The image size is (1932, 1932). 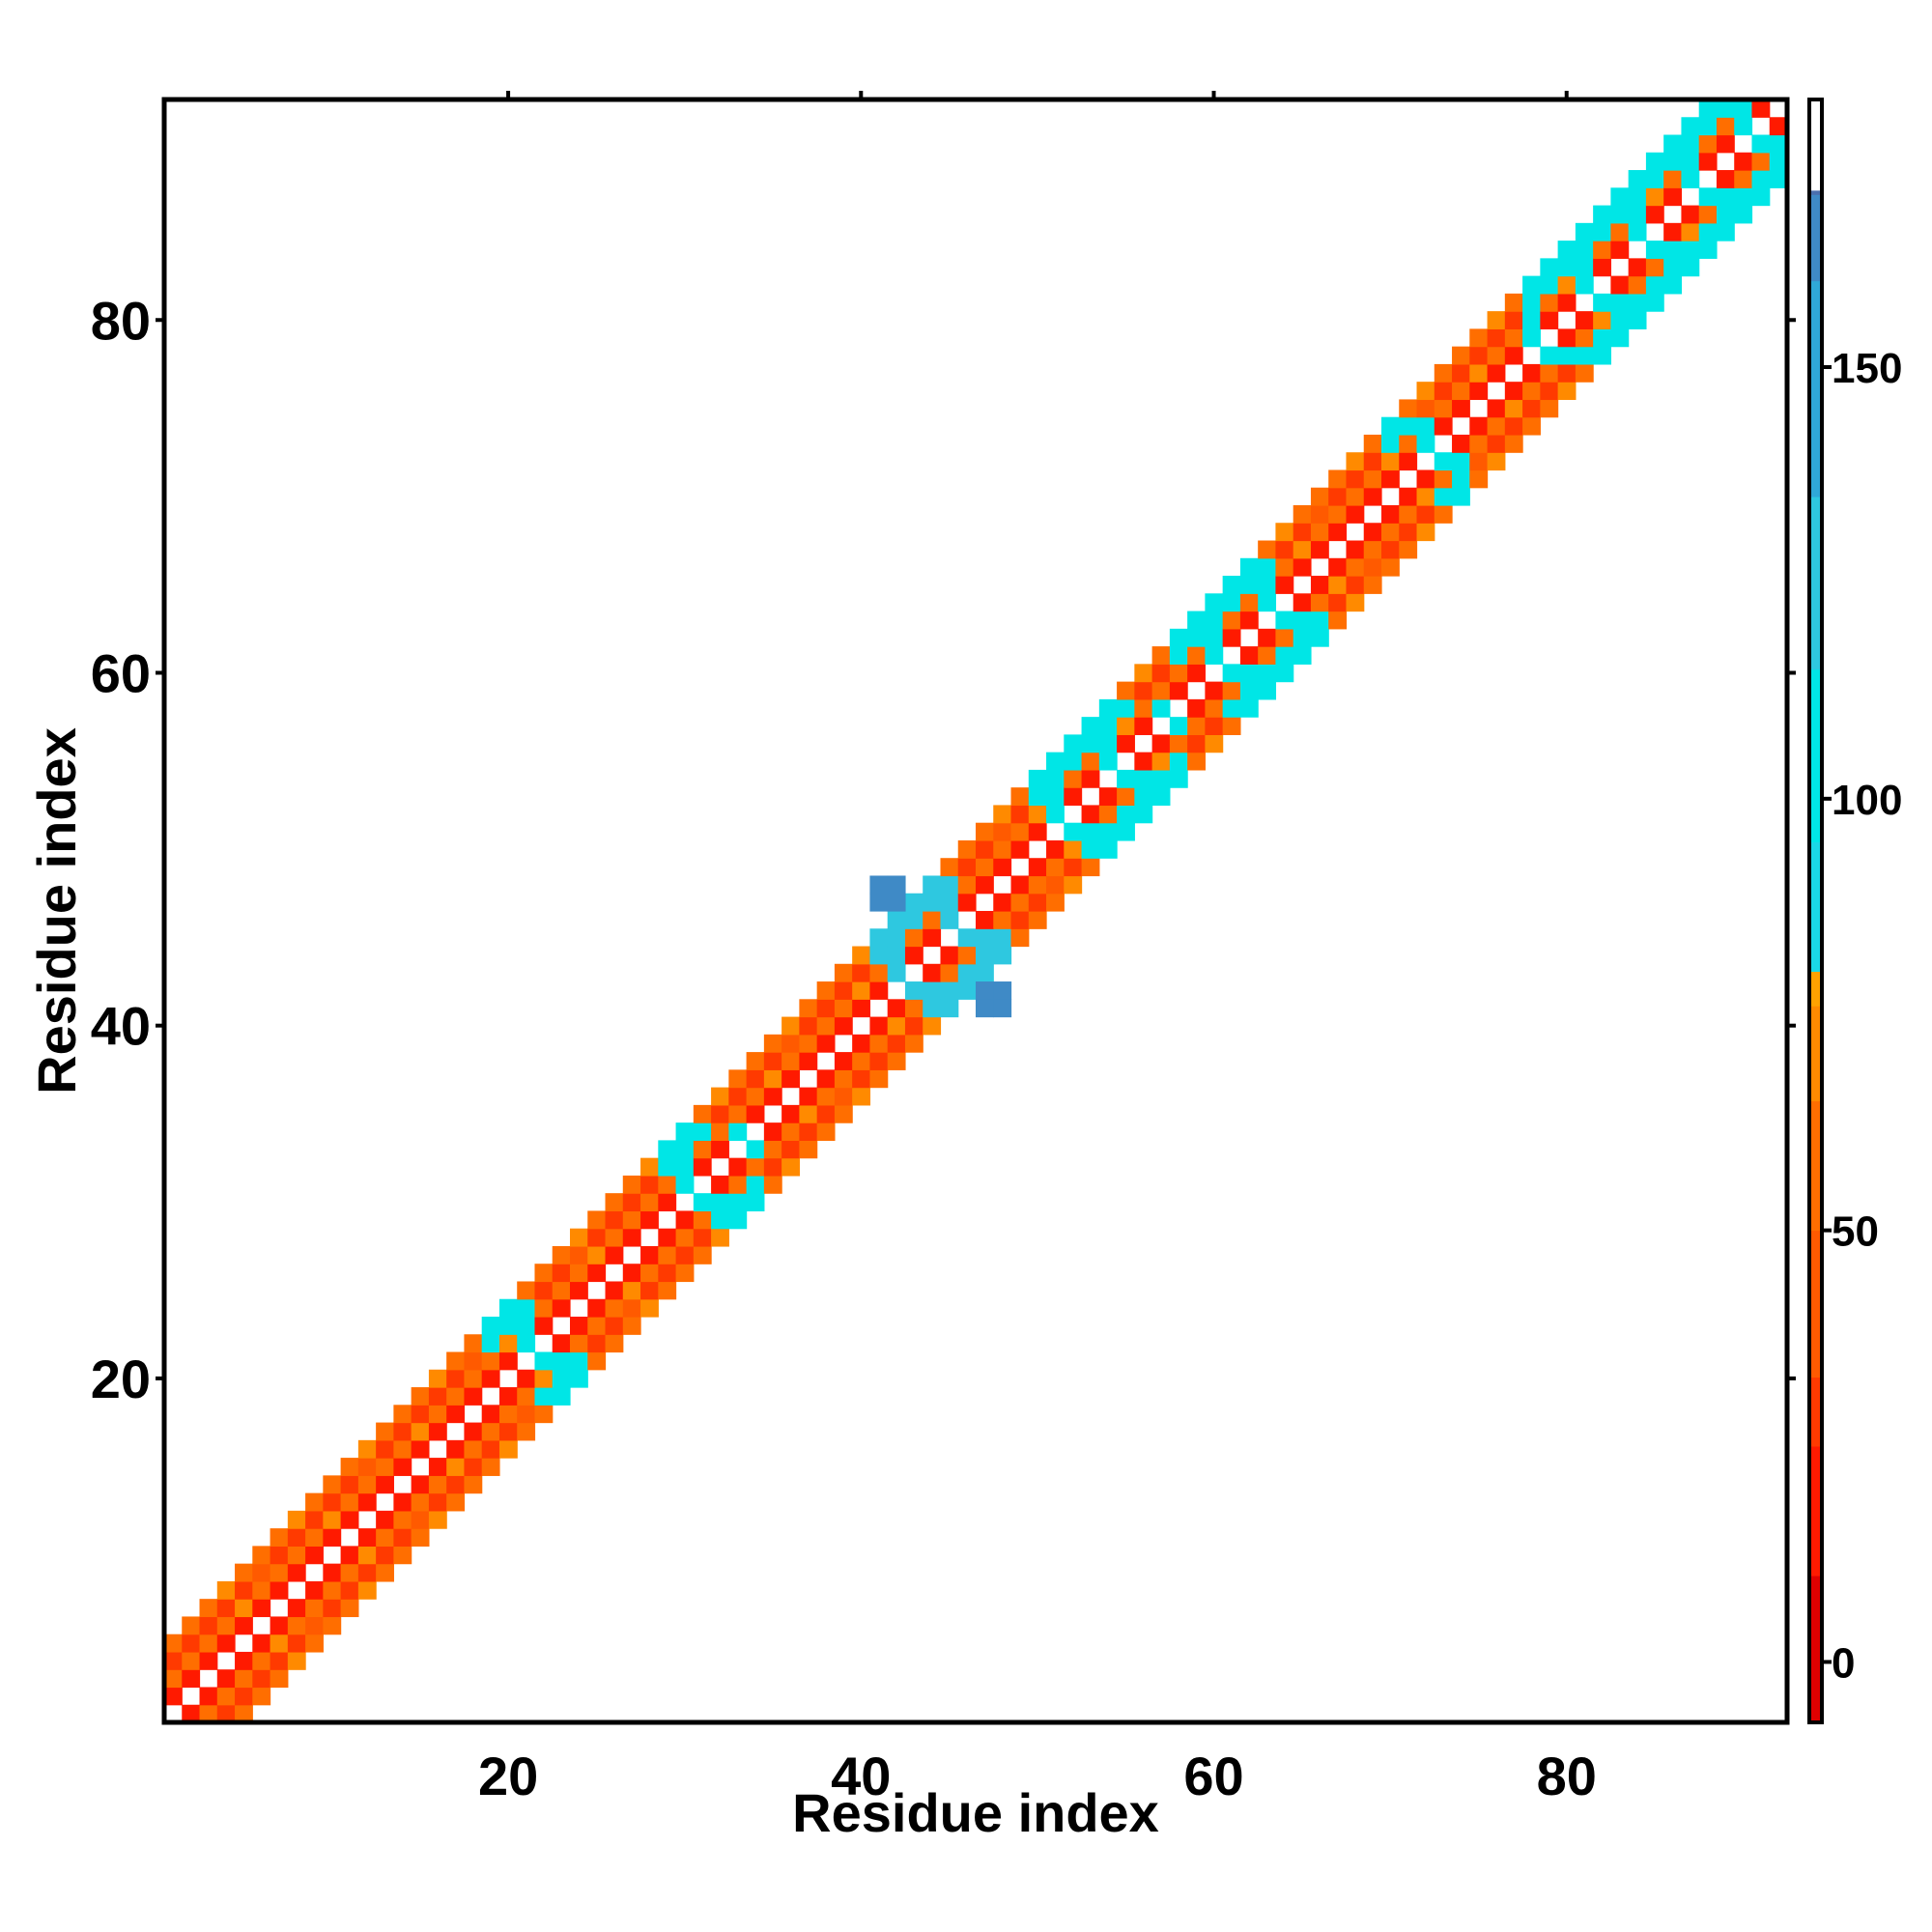 What do you see at coordinates (121, 1379) in the screenshot?
I see `y-tick-label: 20` at bounding box center [121, 1379].